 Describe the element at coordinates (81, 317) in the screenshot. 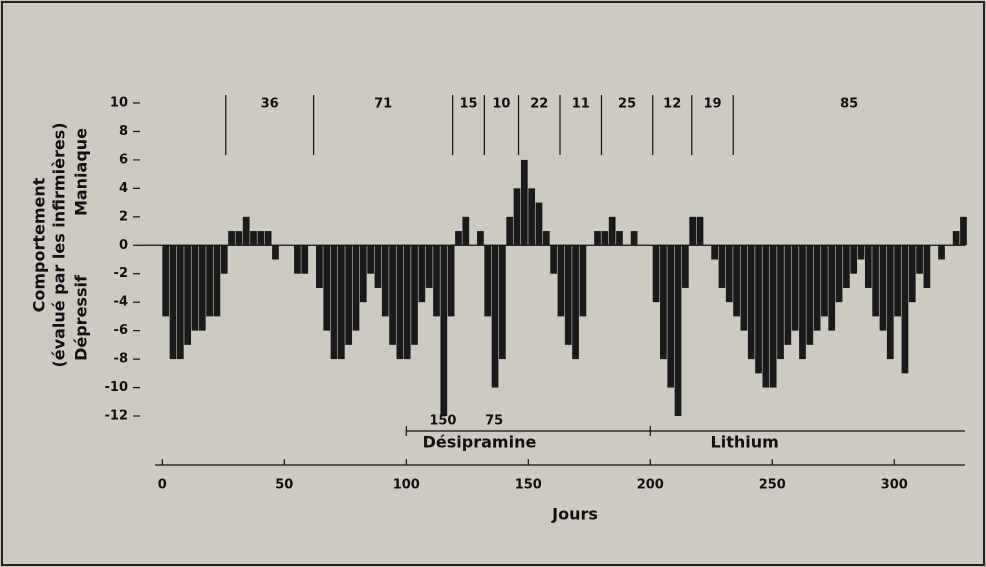

I see `y-label-lower: Dépressif` at that location.